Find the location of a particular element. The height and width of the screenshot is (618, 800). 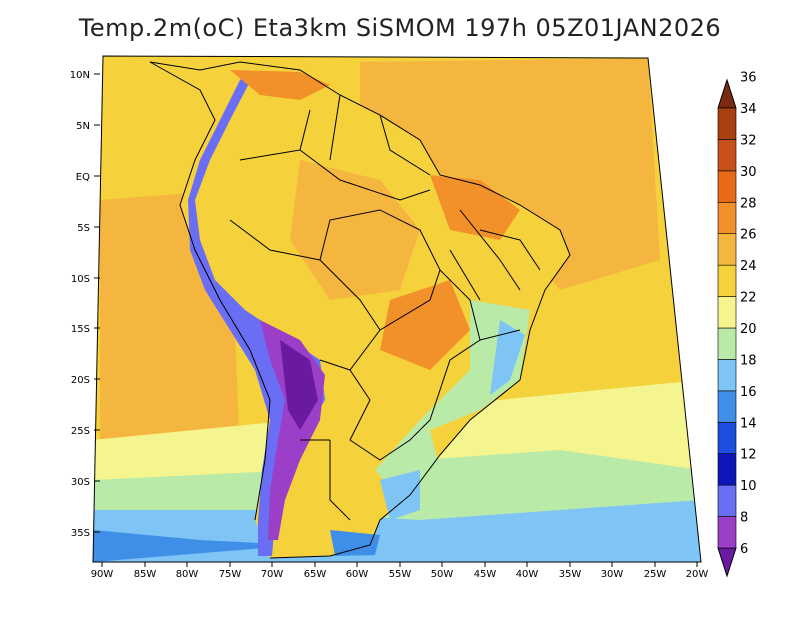

colorbar-tick-label: 8 is located at coordinates (744, 518).